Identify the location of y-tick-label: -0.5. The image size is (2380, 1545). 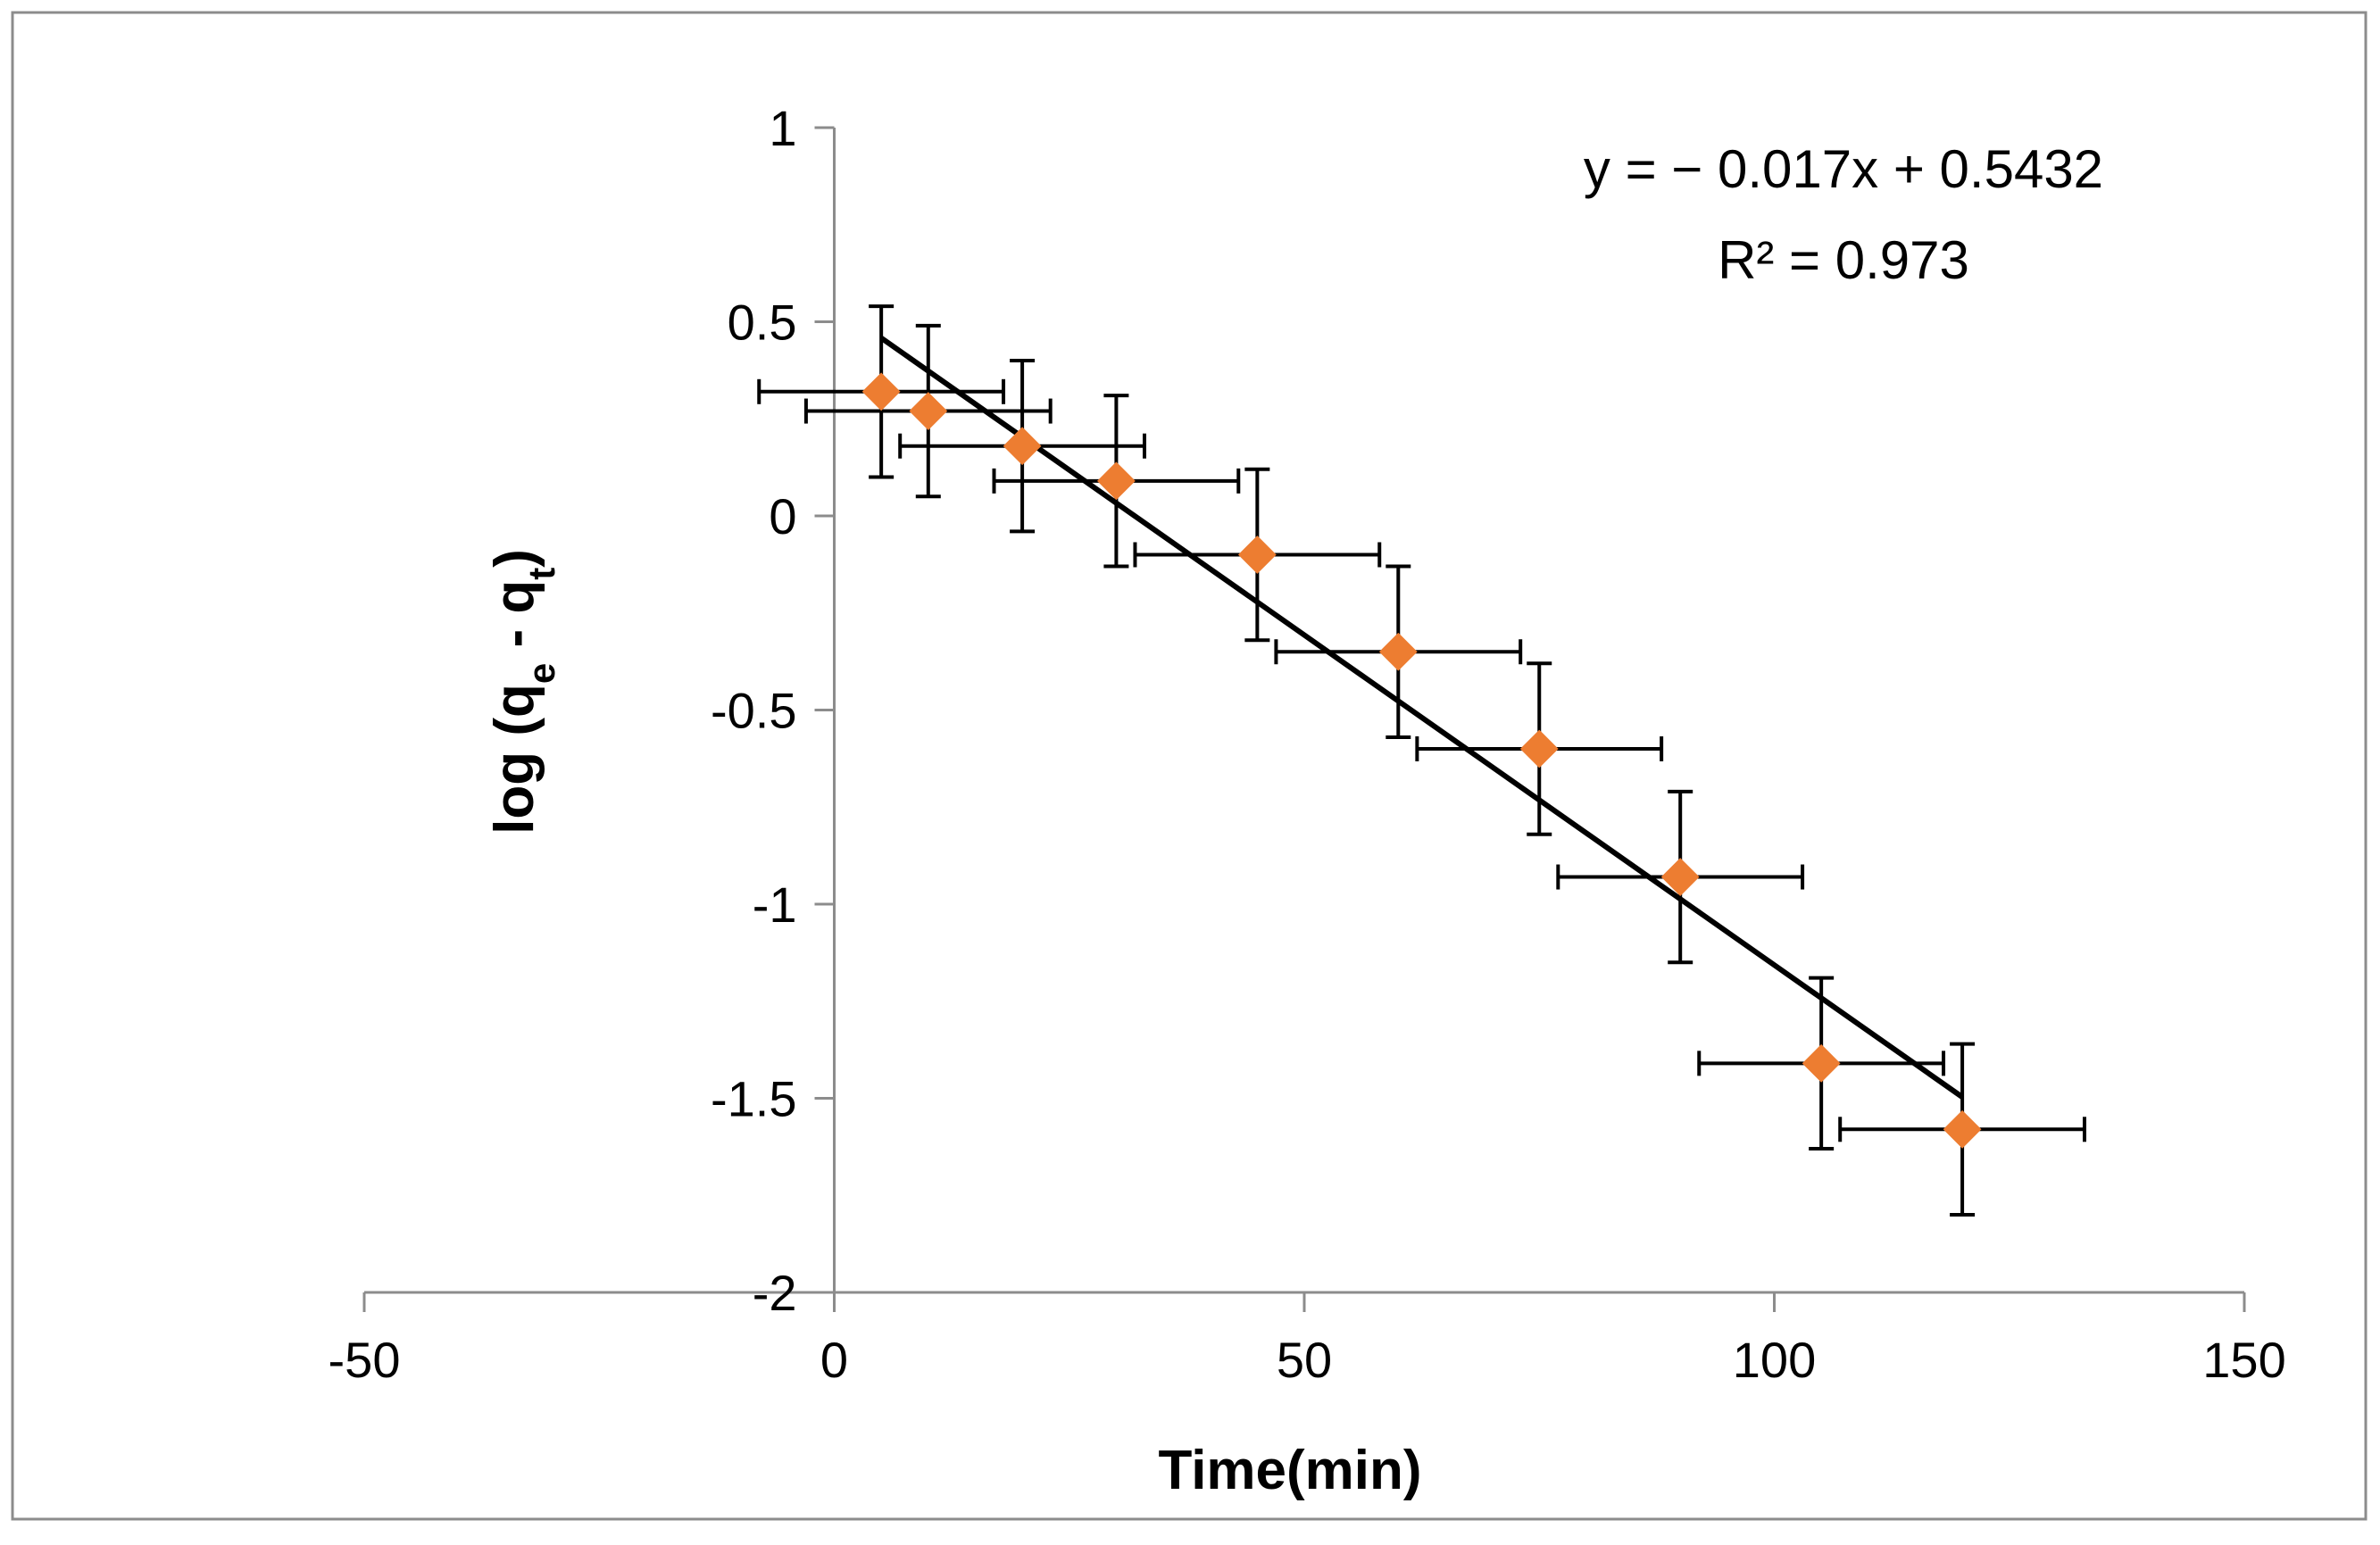
(754, 711).